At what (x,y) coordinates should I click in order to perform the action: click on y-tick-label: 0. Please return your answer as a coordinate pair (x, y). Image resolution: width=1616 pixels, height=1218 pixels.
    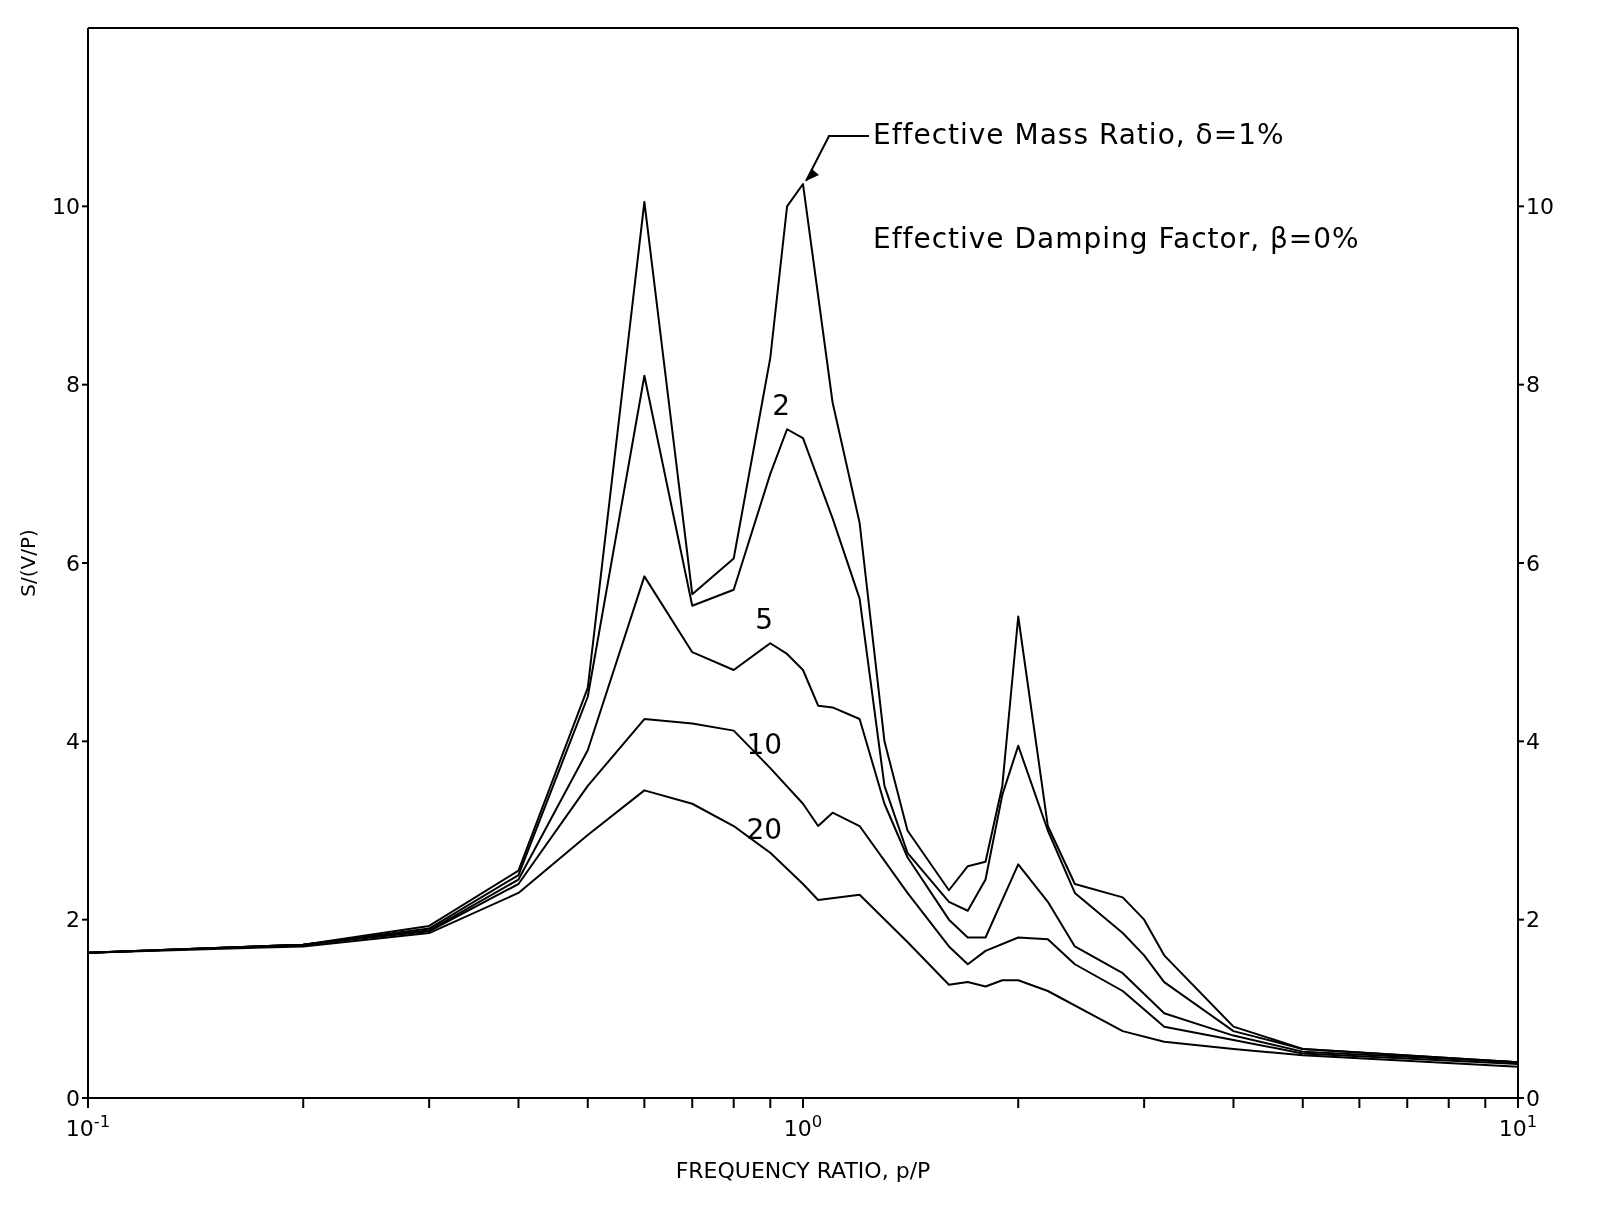
    Looking at the image, I should click on (73, 1098).